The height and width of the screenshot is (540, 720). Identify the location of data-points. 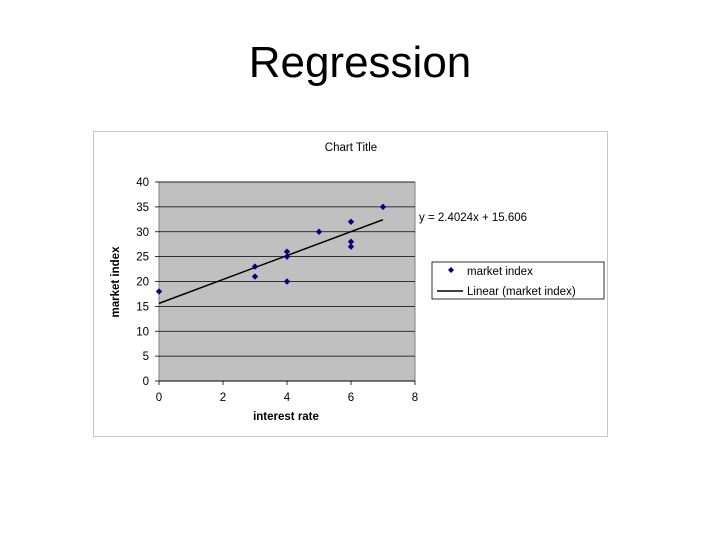
(271, 249).